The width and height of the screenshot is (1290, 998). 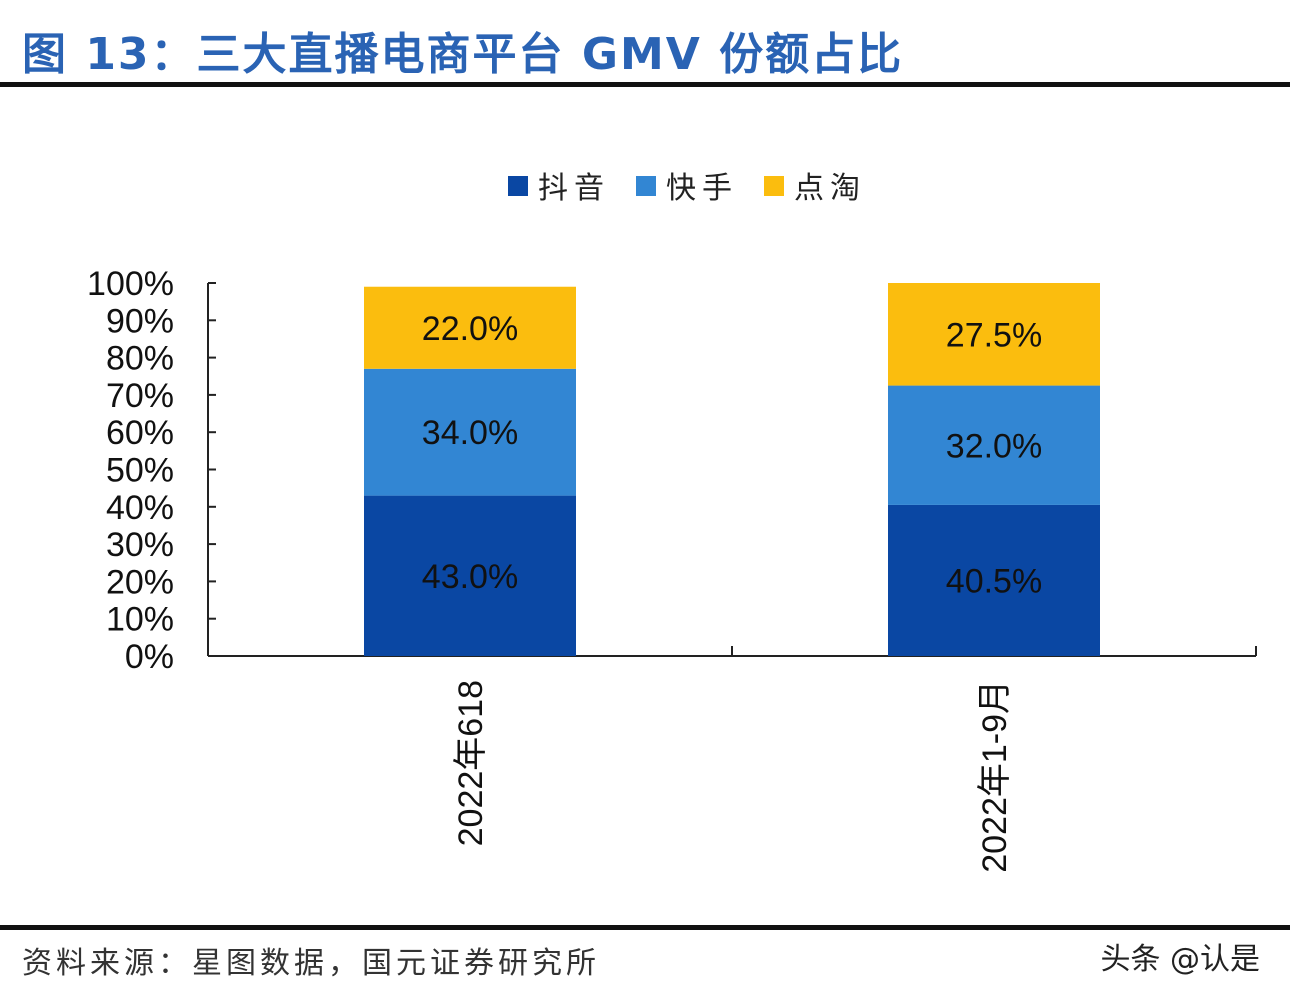 What do you see at coordinates (140, 321) in the screenshot?
I see `y-tick-label: 90%` at bounding box center [140, 321].